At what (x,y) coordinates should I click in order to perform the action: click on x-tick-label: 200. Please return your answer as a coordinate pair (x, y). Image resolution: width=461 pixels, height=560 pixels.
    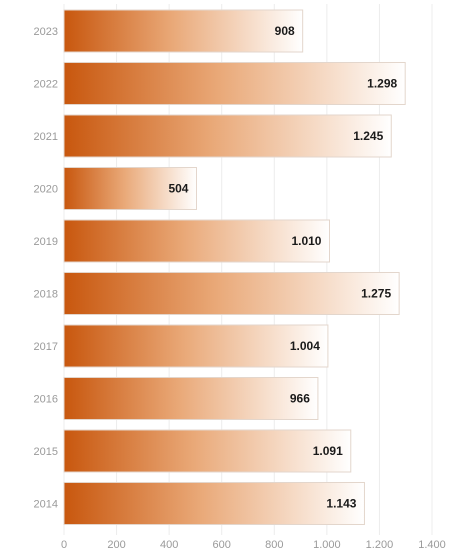
    Looking at the image, I should click on (116, 545).